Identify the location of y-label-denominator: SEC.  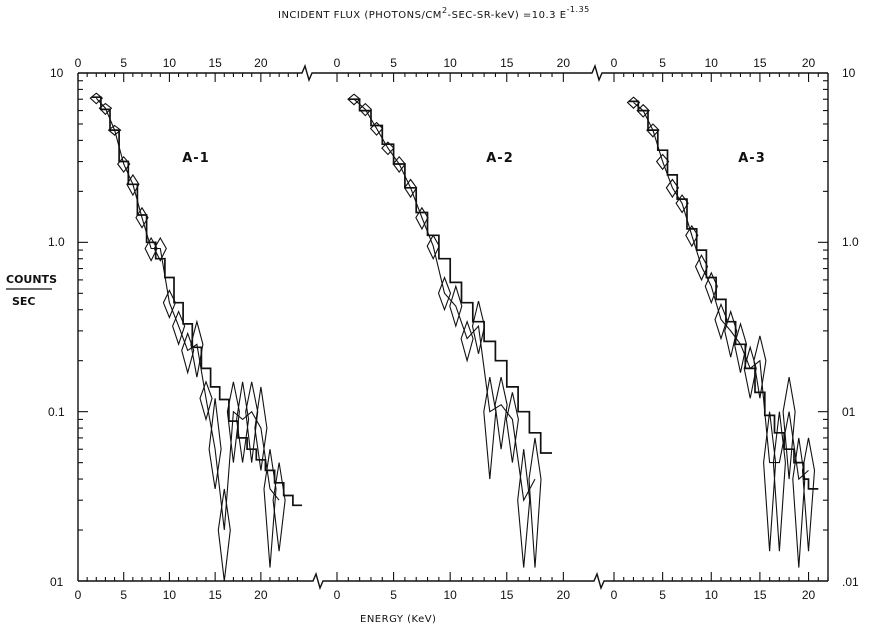
(24, 301).